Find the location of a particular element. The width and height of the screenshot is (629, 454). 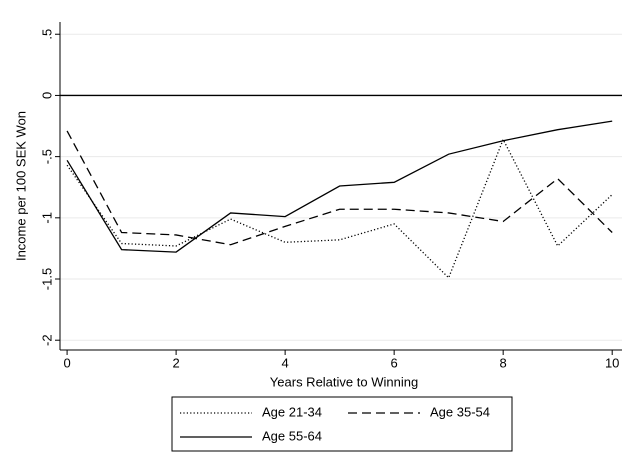

x-tick-label: 2 is located at coordinates (175, 362).